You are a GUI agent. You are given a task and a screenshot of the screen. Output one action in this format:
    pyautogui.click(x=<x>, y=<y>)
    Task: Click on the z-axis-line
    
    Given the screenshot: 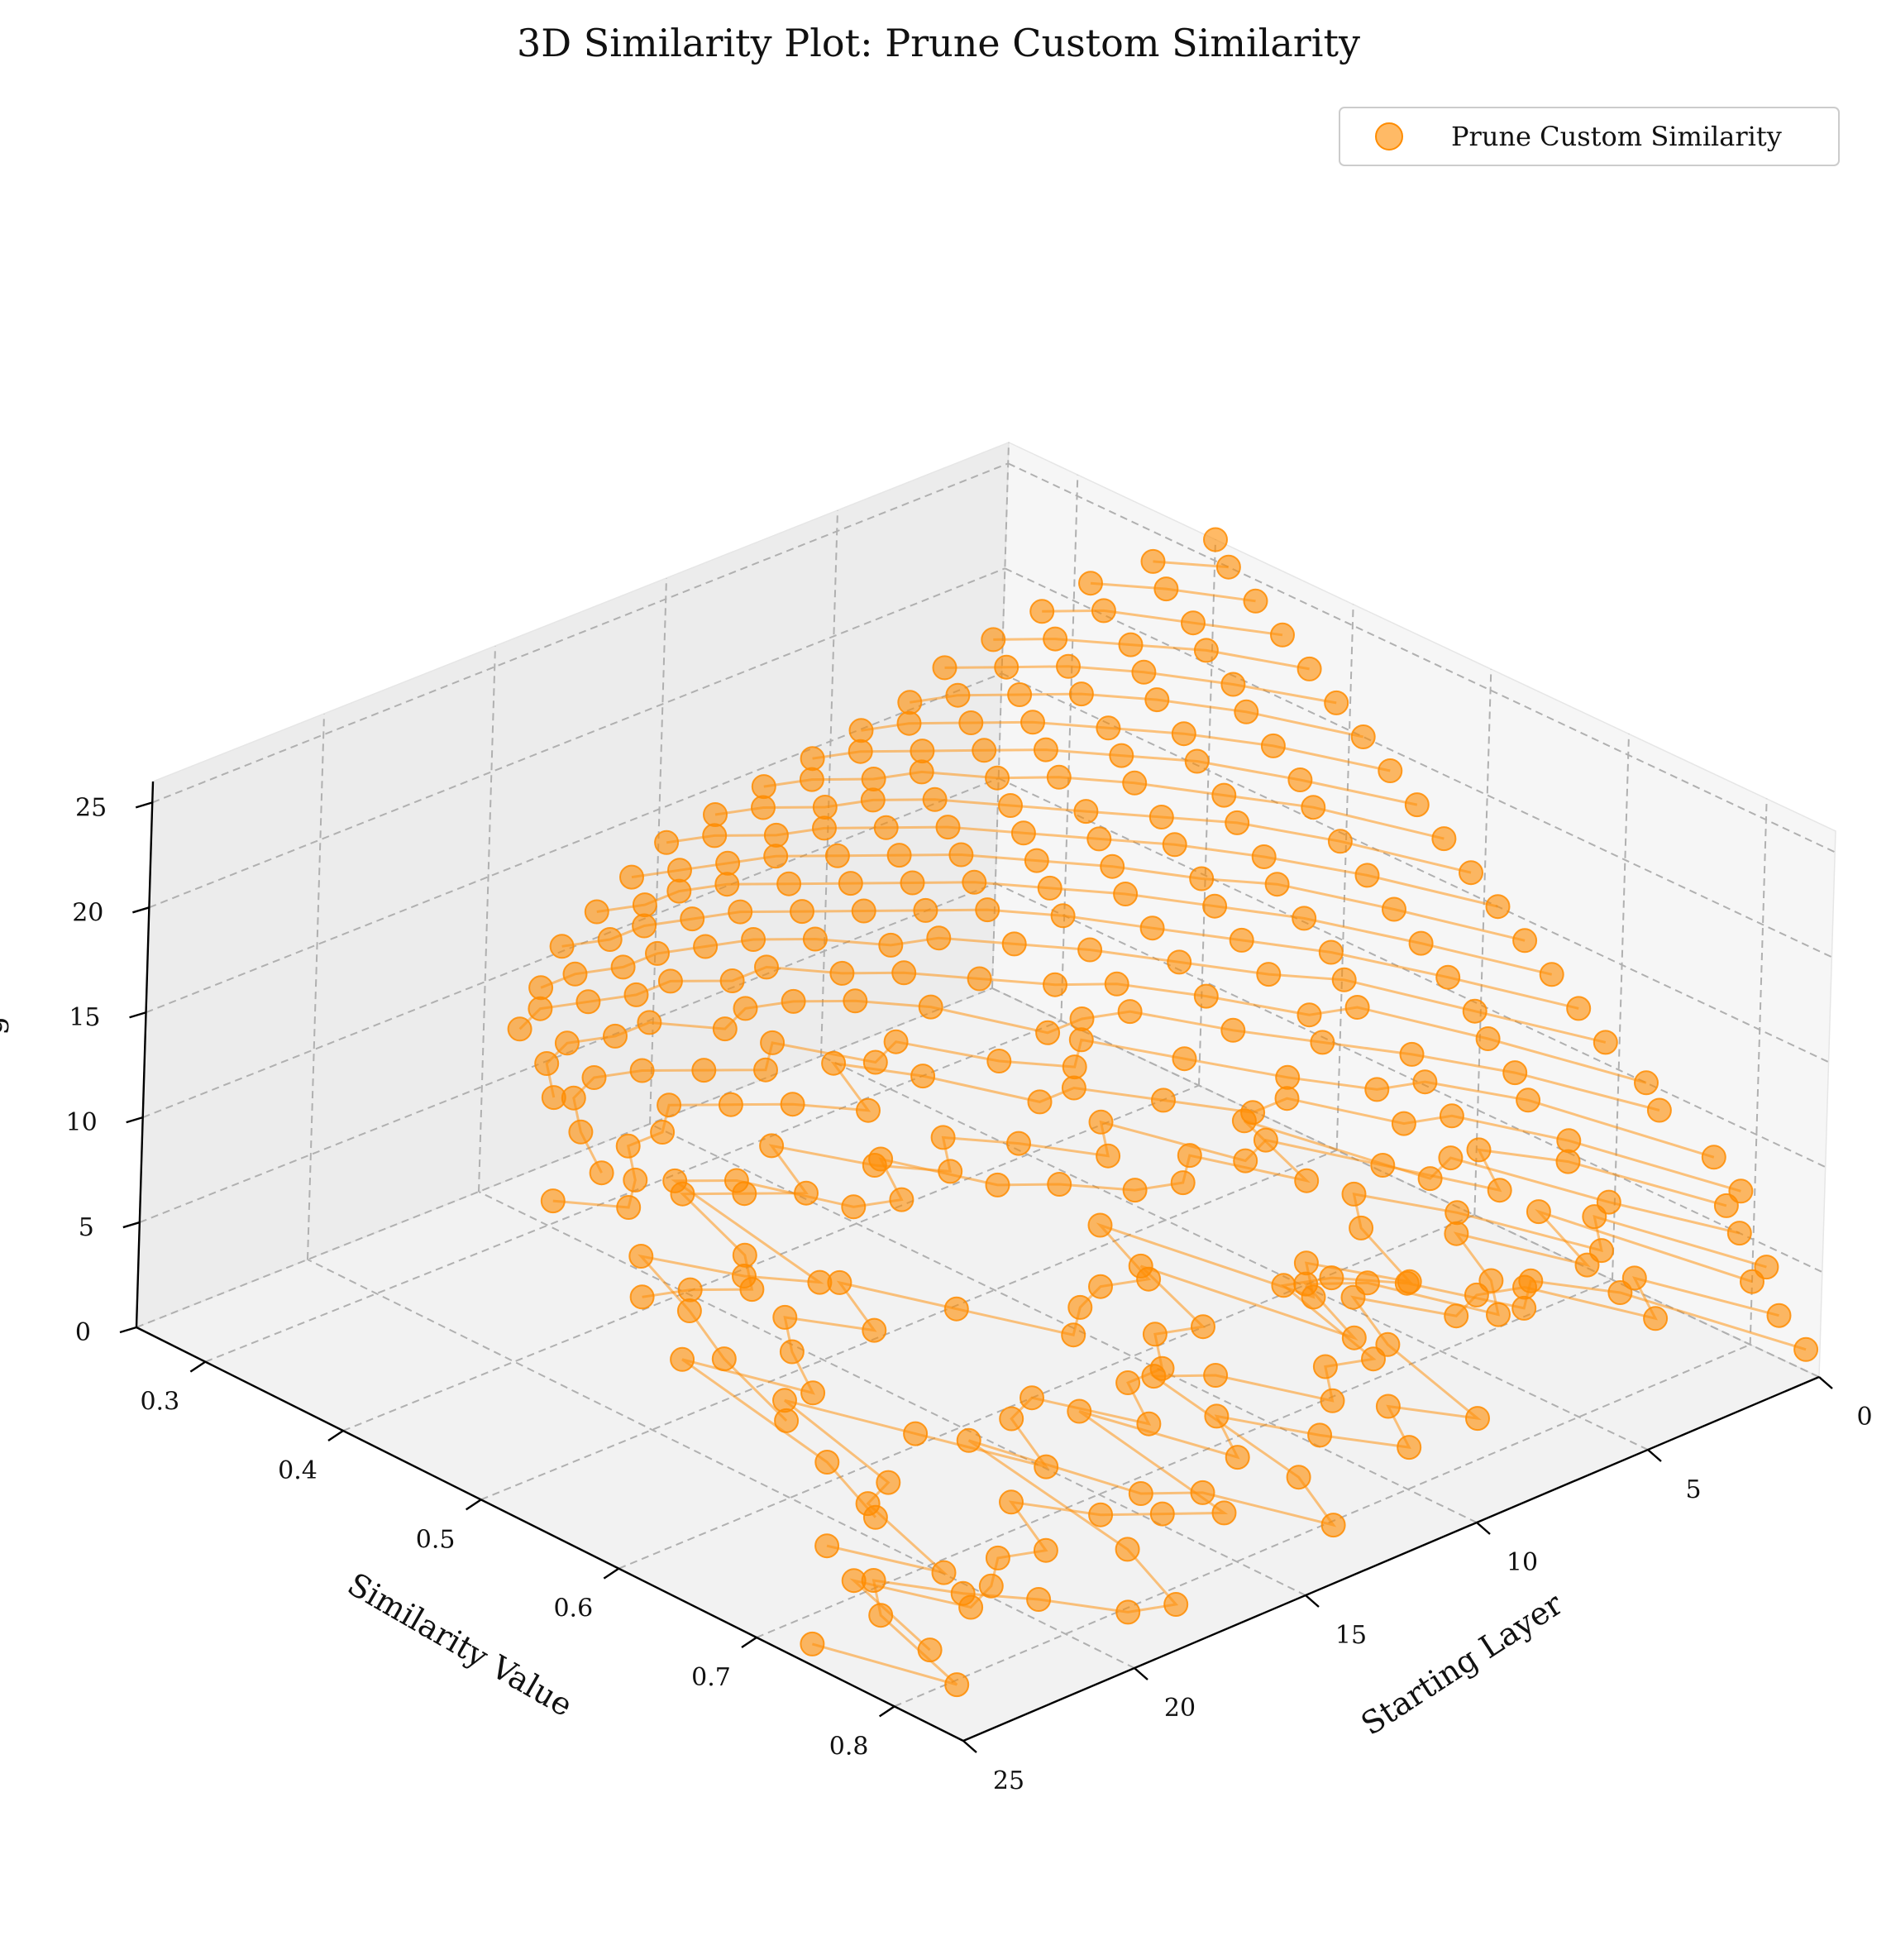 What is the action you would take?
    pyautogui.click(x=145, y=1054)
    